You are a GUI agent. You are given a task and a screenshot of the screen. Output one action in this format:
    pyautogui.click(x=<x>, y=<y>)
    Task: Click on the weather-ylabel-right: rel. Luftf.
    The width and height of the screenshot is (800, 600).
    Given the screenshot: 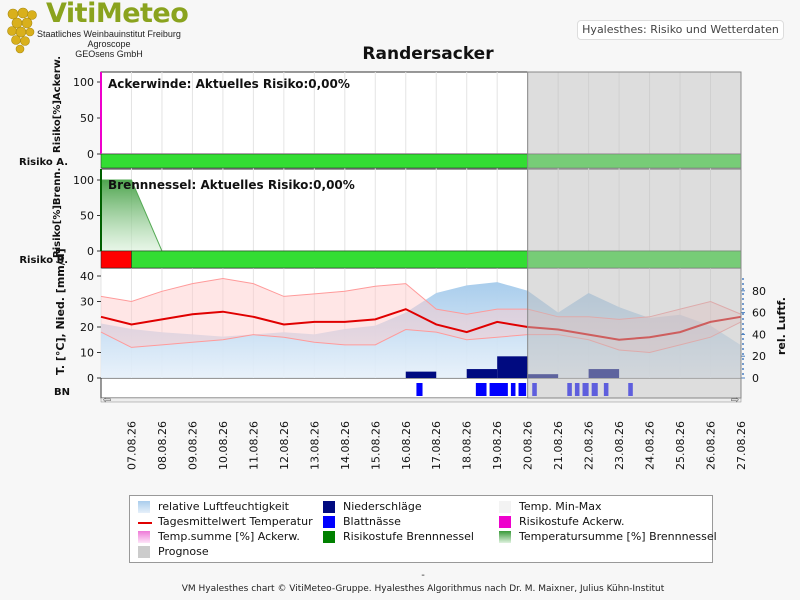 What is the action you would take?
    pyautogui.click(x=781, y=326)
    